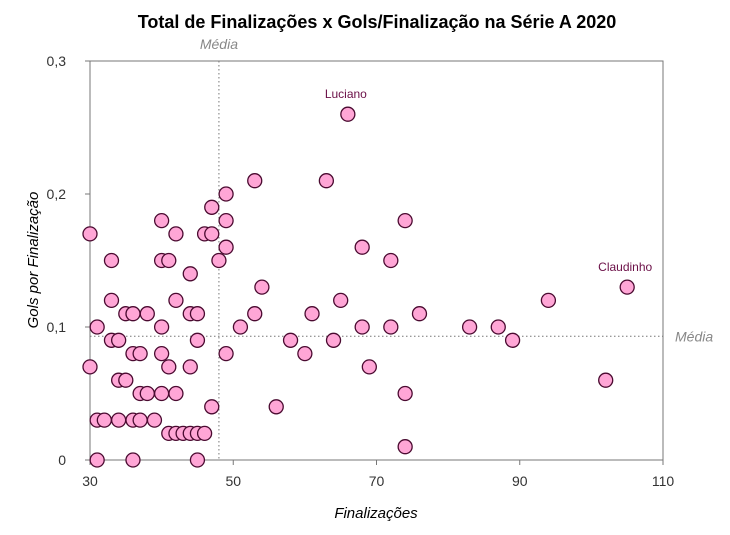 Image resolution: width=730 pixels, height=535 pixels. Describe the element at coordinates (625, 267) in the screenshot. I see `point-annotation-label: Claudinho` at that location.